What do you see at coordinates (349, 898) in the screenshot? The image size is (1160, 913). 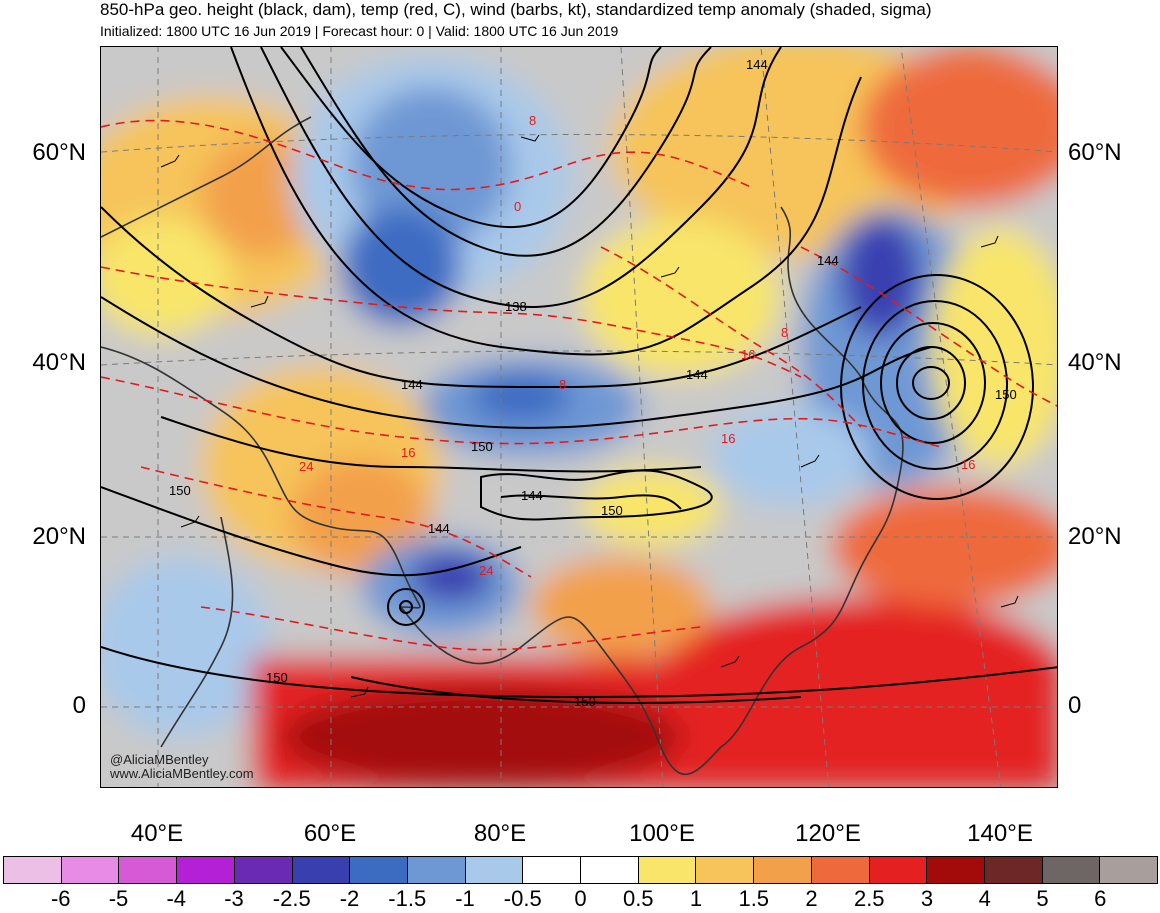 I see `colorbar-tick-label: -2` at bounding box center [349, 898].